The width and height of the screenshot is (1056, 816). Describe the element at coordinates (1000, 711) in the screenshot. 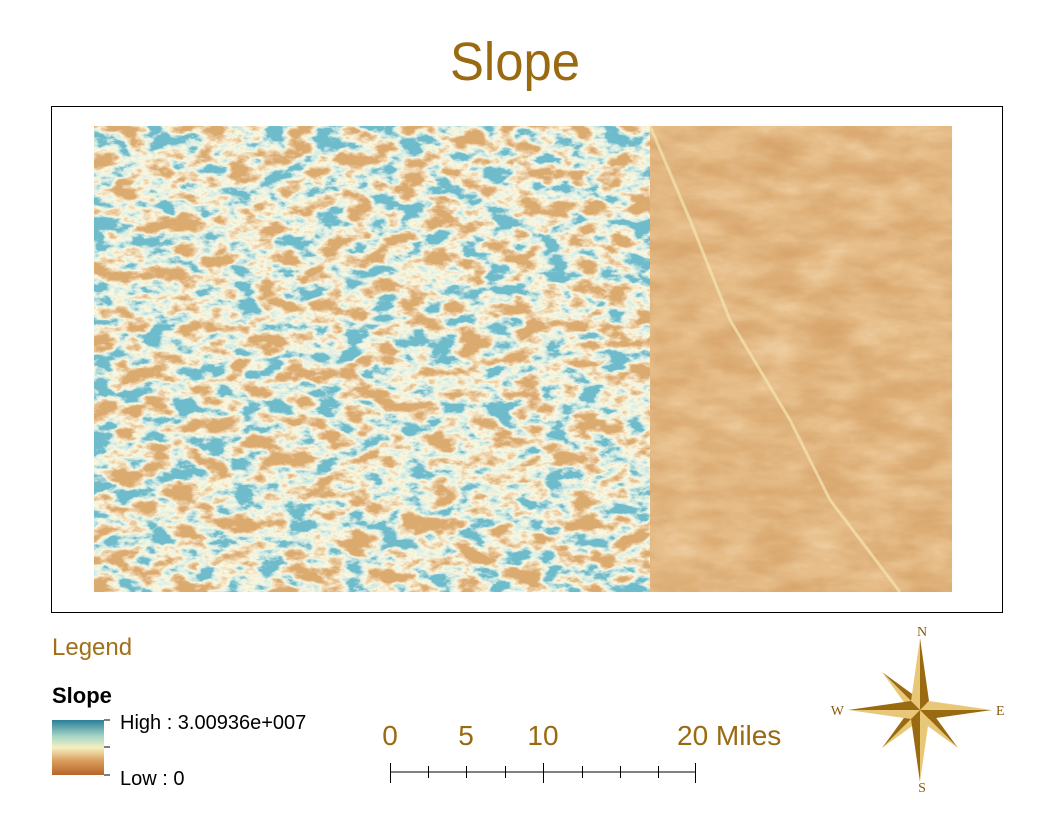

I see `compass-e: E` at that location.